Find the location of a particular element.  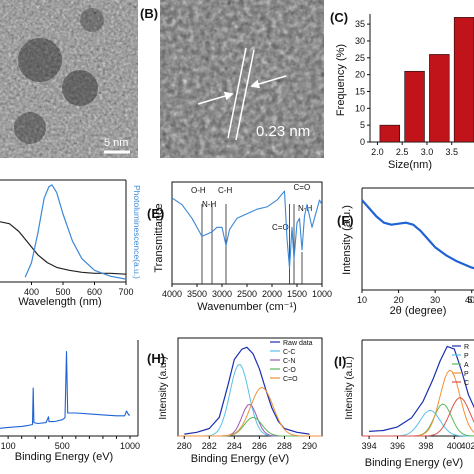

legend-label: Raw data is located at coordinates (298, 343).